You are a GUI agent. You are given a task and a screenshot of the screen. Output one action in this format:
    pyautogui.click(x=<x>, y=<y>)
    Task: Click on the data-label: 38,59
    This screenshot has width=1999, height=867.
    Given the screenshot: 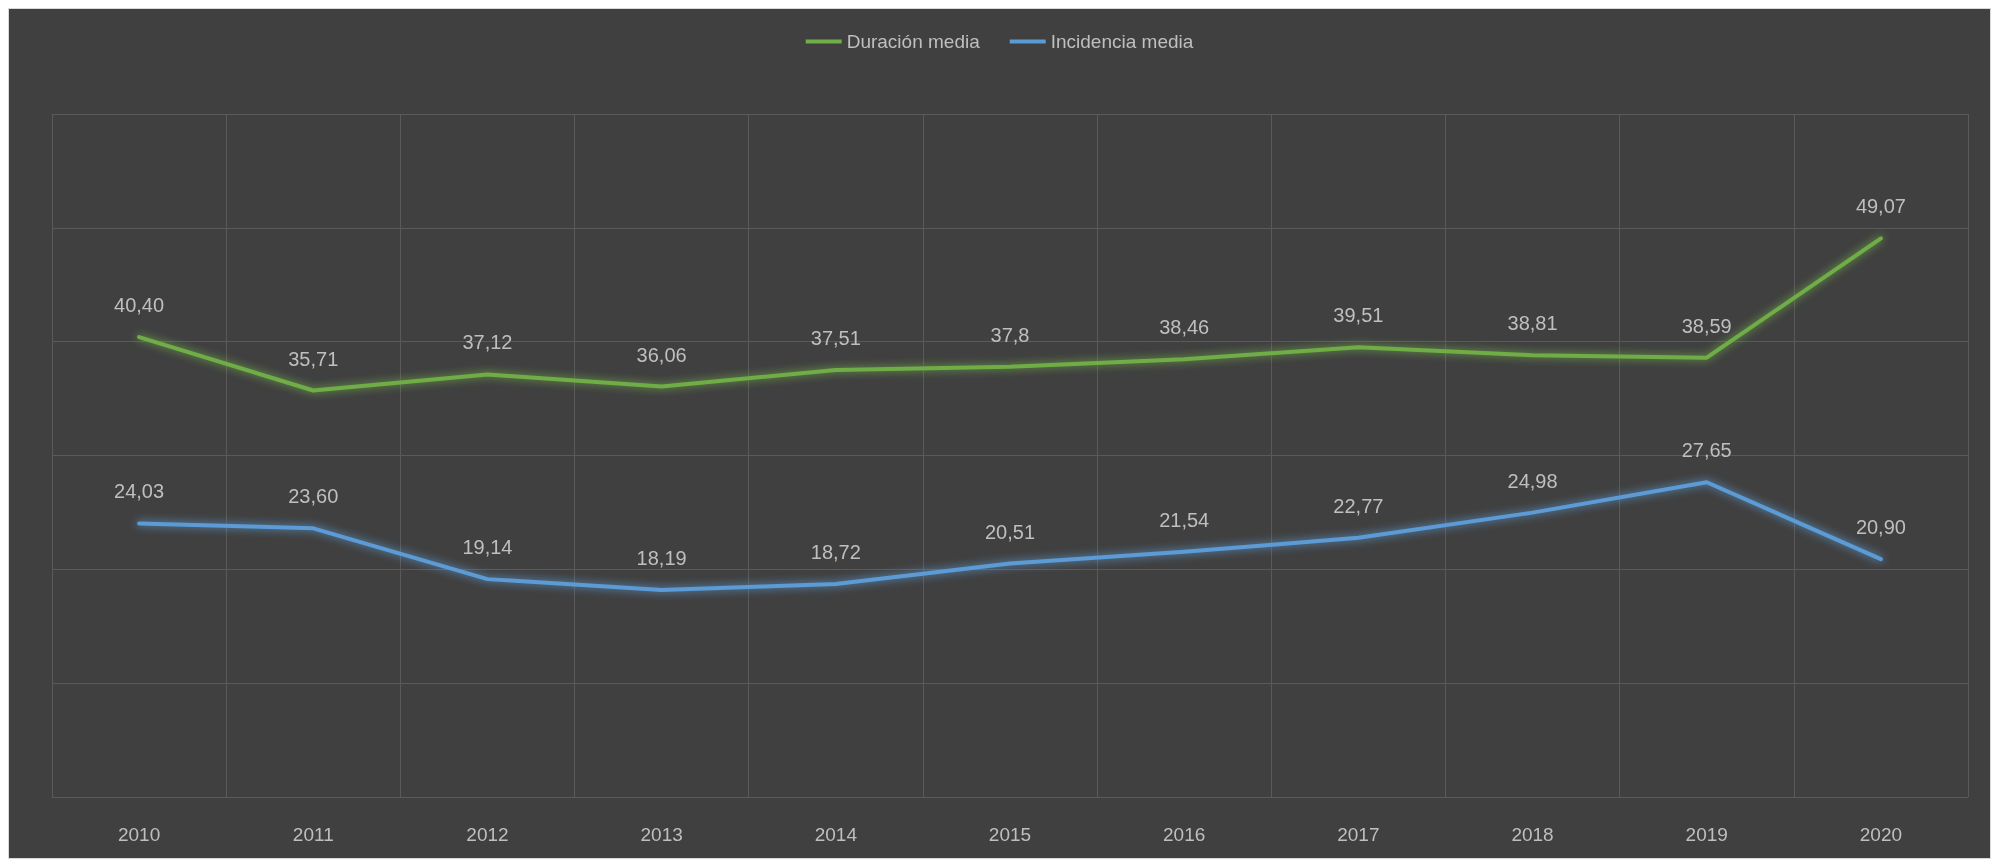 What is the action you would take?
    pyautogui.click(x=1706, y=325)
    